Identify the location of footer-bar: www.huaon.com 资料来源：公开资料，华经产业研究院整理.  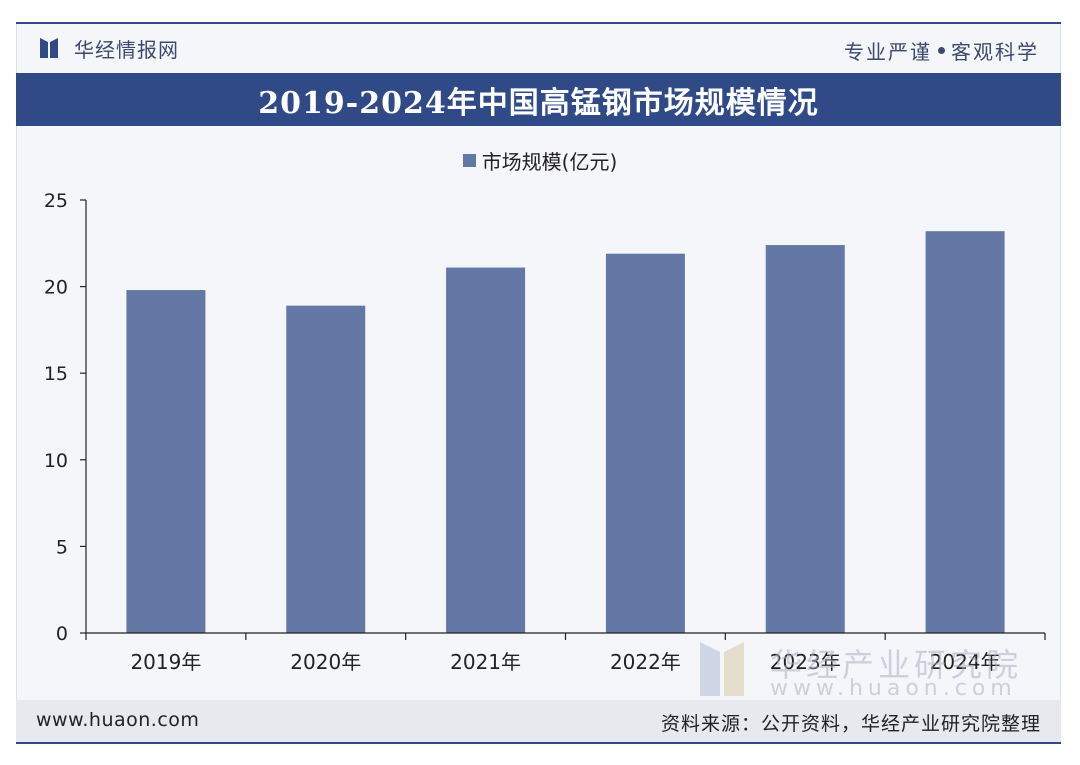
(538, 721).